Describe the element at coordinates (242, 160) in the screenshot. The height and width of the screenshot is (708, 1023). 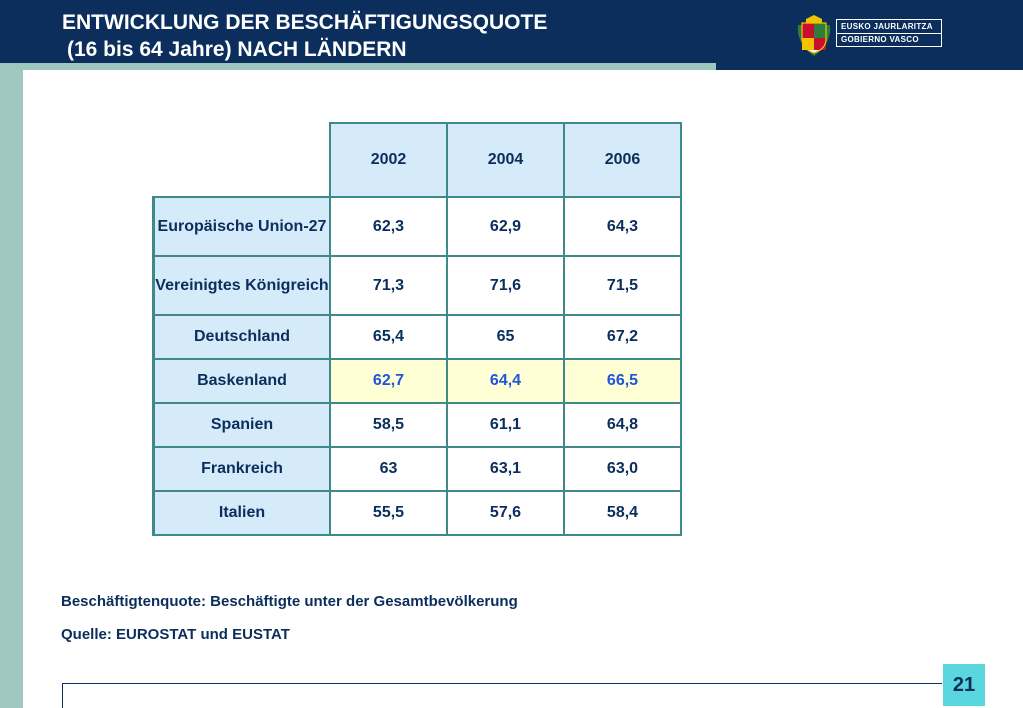
I see `table-corner-cell` at that location.